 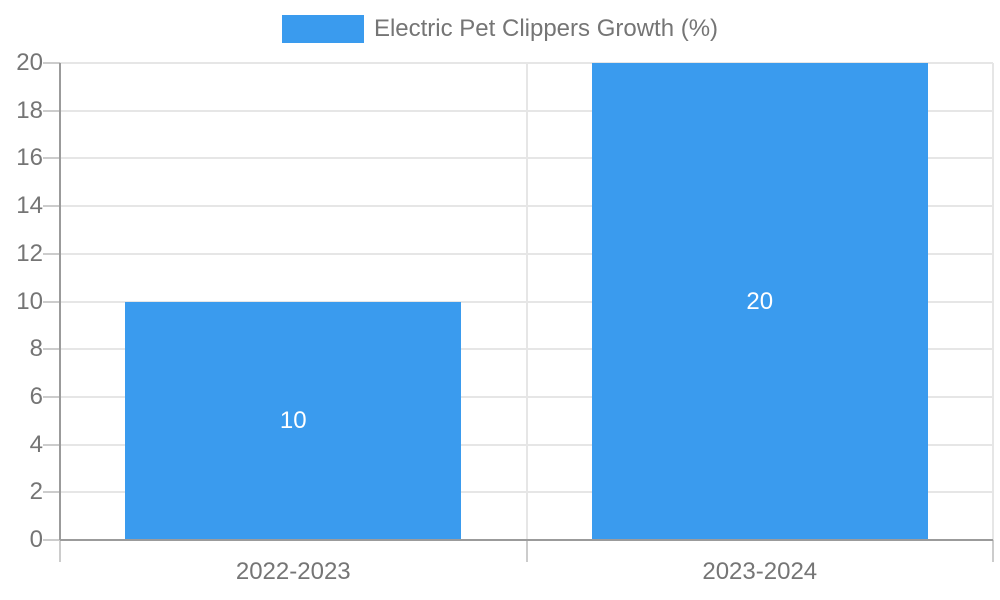 I want to click on y-tick-label: 16, so click(x=29, y=158).